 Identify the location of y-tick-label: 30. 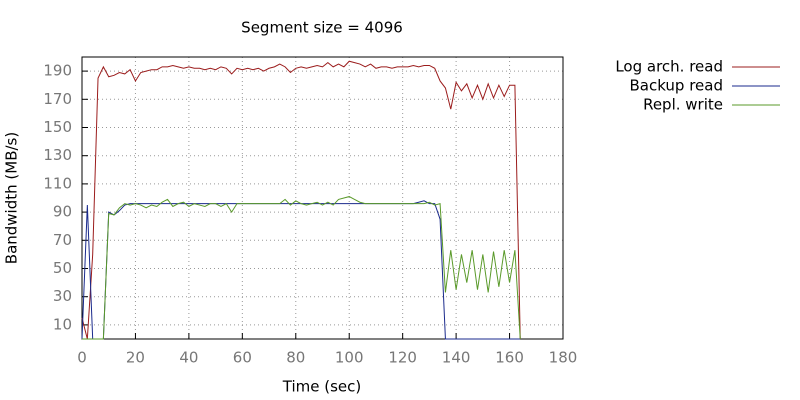
(62, 296).